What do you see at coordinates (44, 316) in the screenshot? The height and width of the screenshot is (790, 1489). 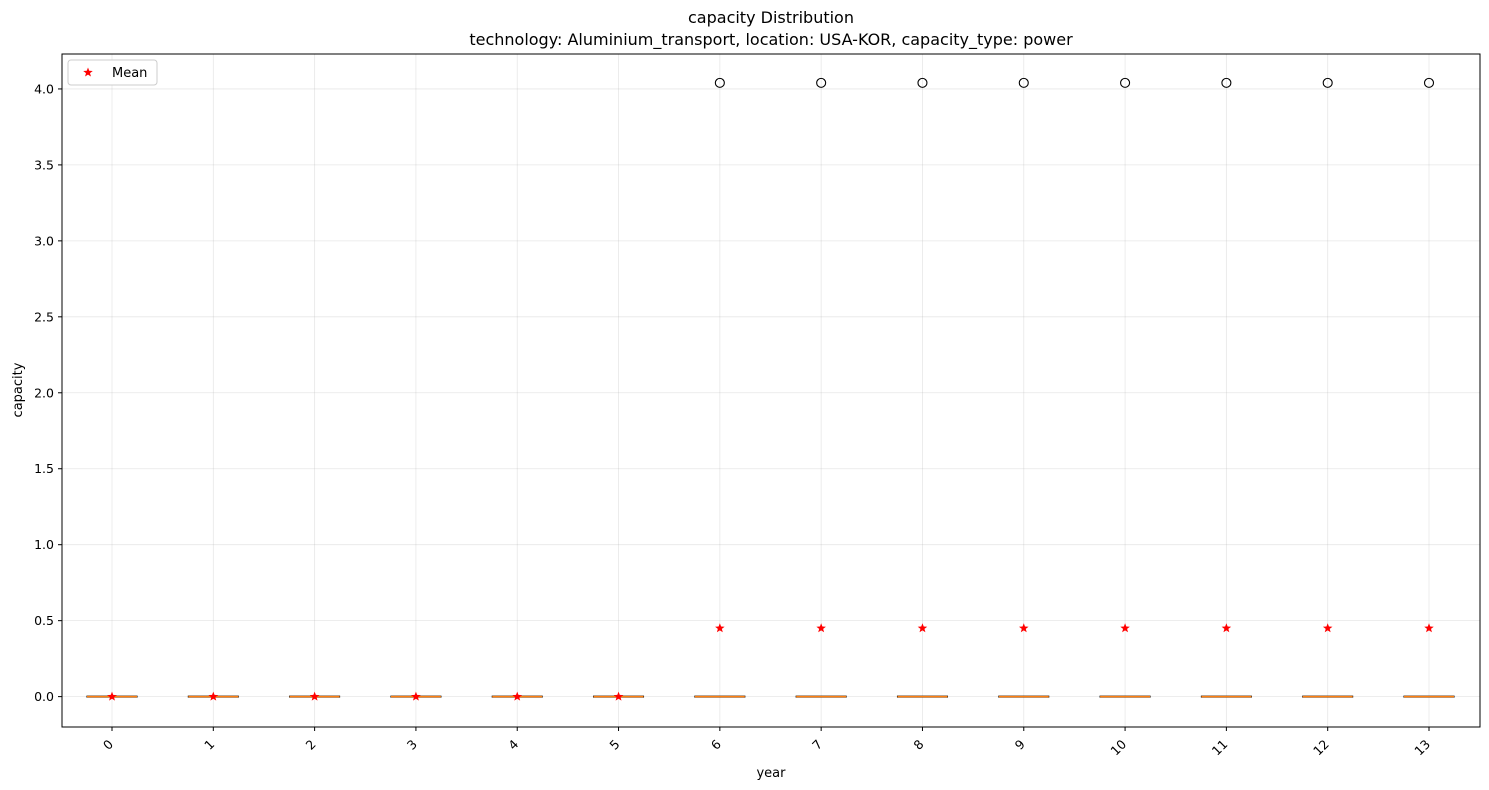 I see `y-tick-label: 2.5` at bounding box center [44, 316].